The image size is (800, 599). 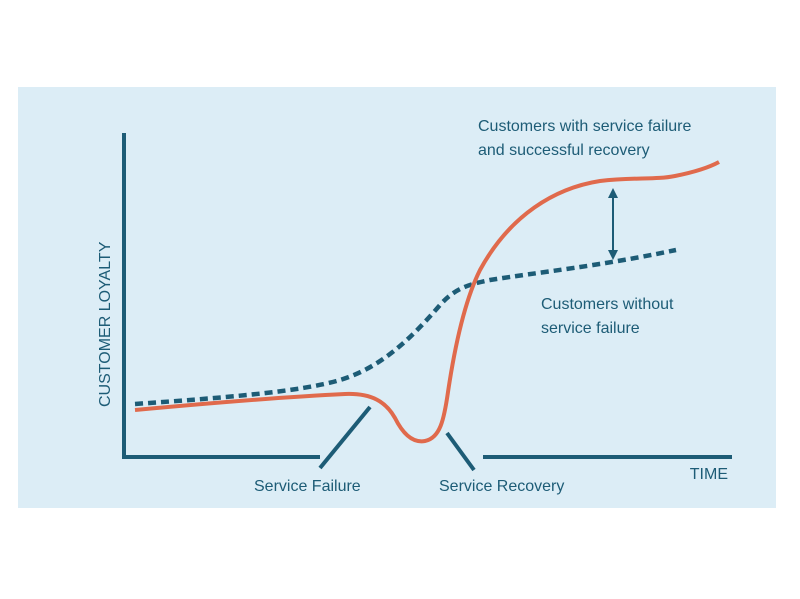 What do you see at coordinates (585, 126) in the screenshot?
I see `recovery-series-label-line1: Customers with service failure` at bounding box center [585, 126].